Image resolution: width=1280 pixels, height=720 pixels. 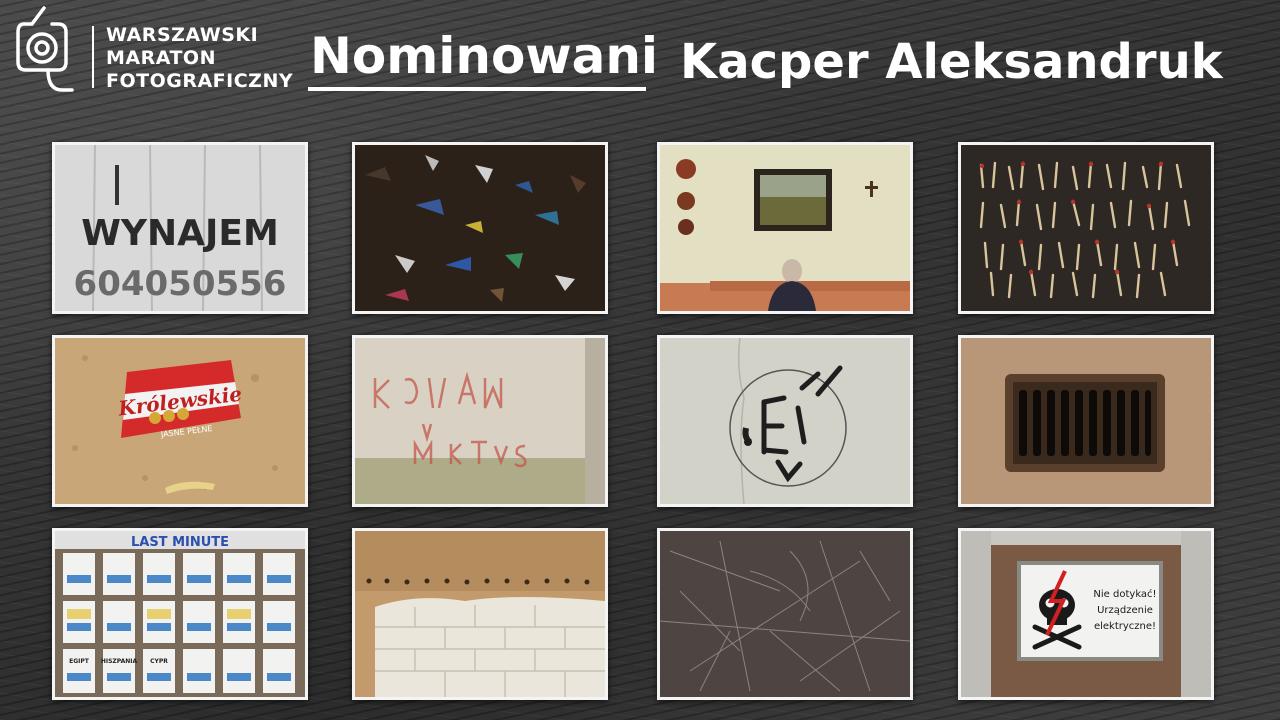 I want to click on camera-logo-icon, so click(x=45, y=49).